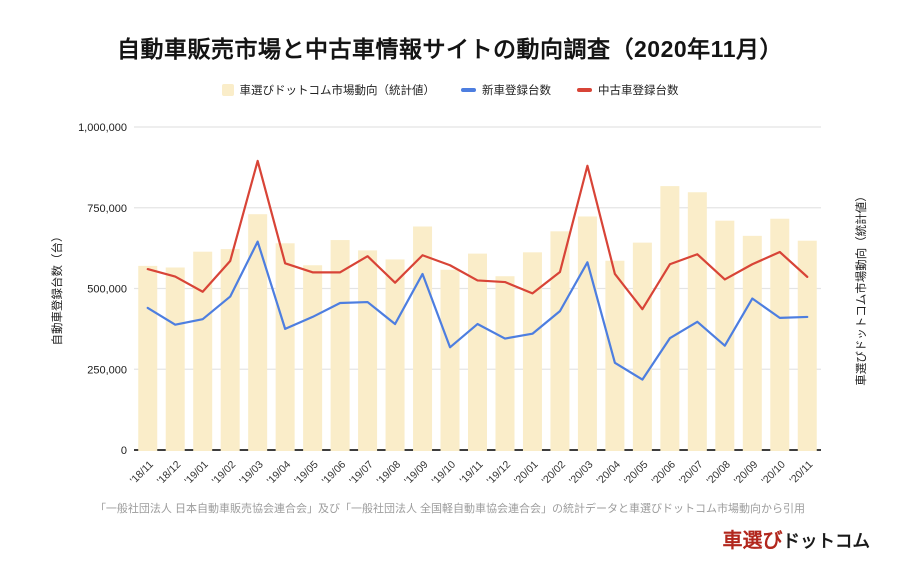  I want to click on legend-item-new-car: 新車登録台数, so click(506, 90).